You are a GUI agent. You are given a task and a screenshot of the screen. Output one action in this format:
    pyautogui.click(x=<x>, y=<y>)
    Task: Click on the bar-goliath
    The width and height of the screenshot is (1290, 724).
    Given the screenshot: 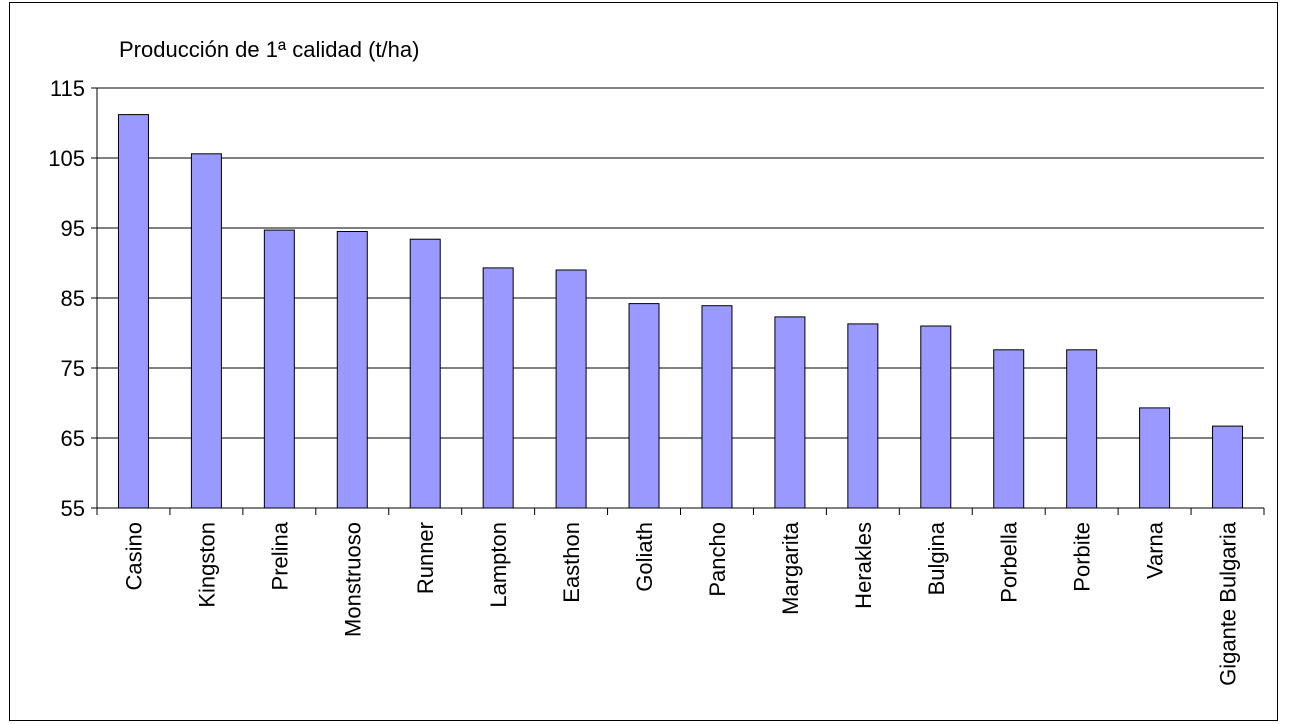 What is the action you would take?
    pyautogui.click(x=644, y=406)
    